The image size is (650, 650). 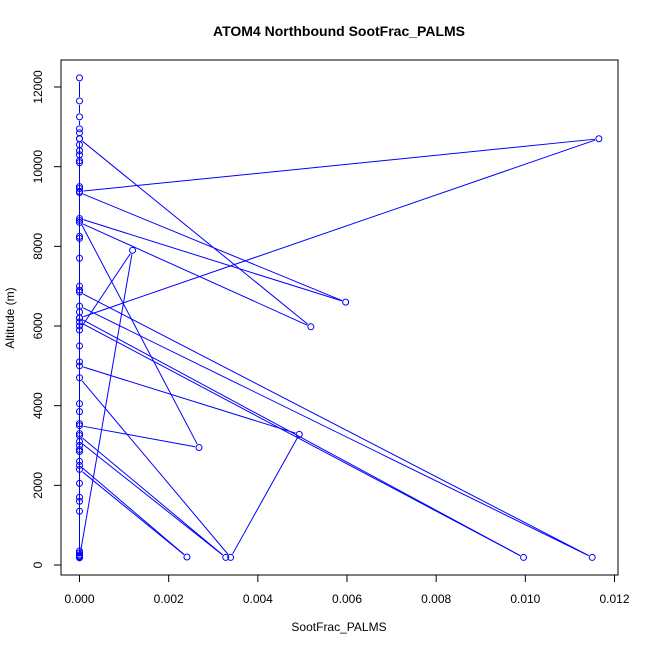 I want to click on y-tick-label: 6000, so click(x=38, y=325).